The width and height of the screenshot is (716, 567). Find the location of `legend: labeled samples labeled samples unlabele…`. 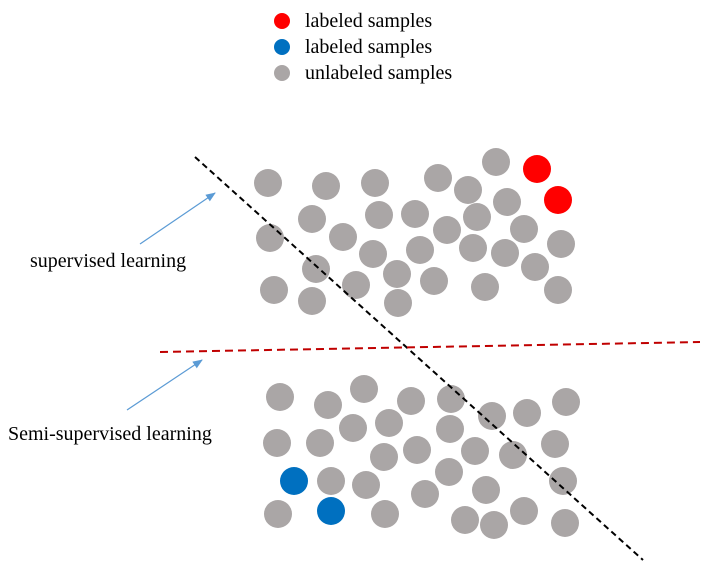

legend: labeled samples labeled samples unlabele… is located at coordinates (363, 47).